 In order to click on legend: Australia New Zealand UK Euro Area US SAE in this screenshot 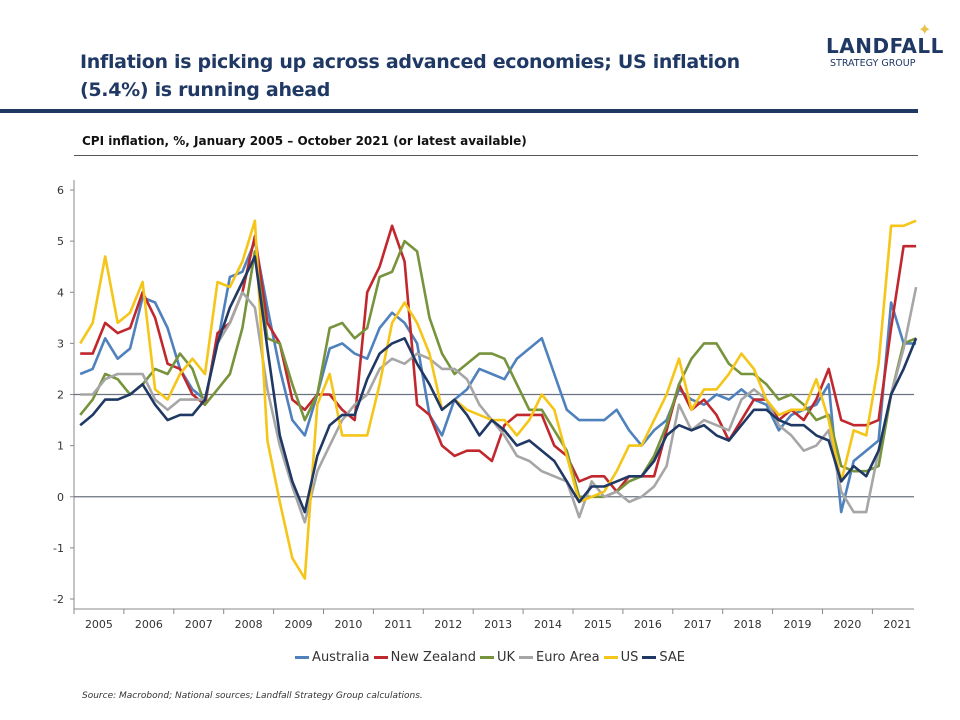, I will do `click(480, 657)`.